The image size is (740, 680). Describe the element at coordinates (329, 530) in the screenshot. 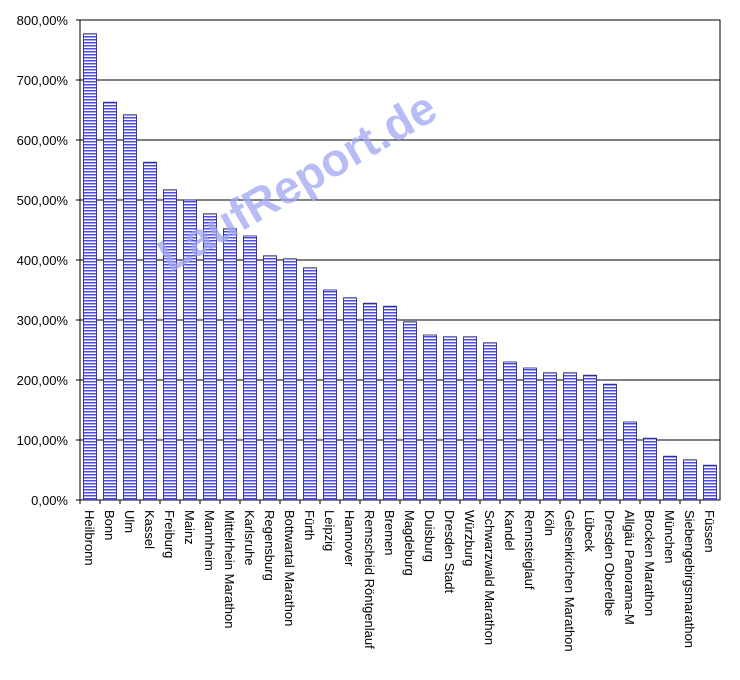

I see `x-tick-label: Leipzig` at that location.